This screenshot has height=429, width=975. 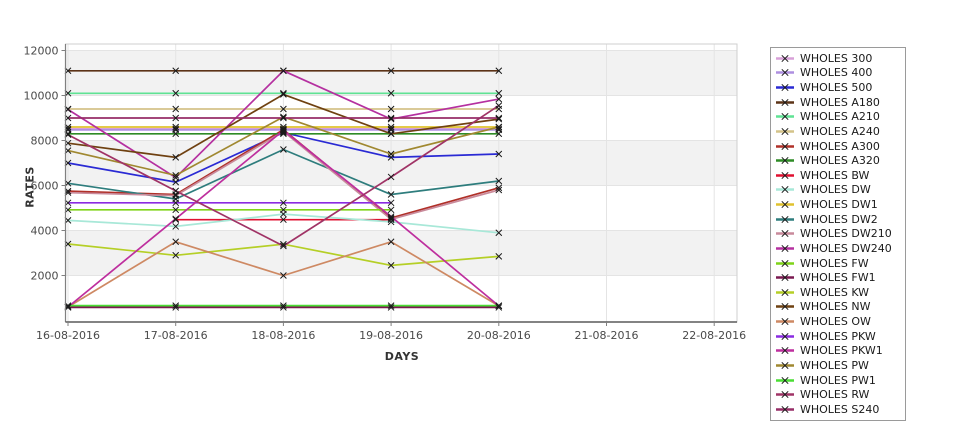 What do you see at coordinates (840, 175) in the screenshot?
I see `legend-item: WHOLES BW` at bounding box center [840, 175].